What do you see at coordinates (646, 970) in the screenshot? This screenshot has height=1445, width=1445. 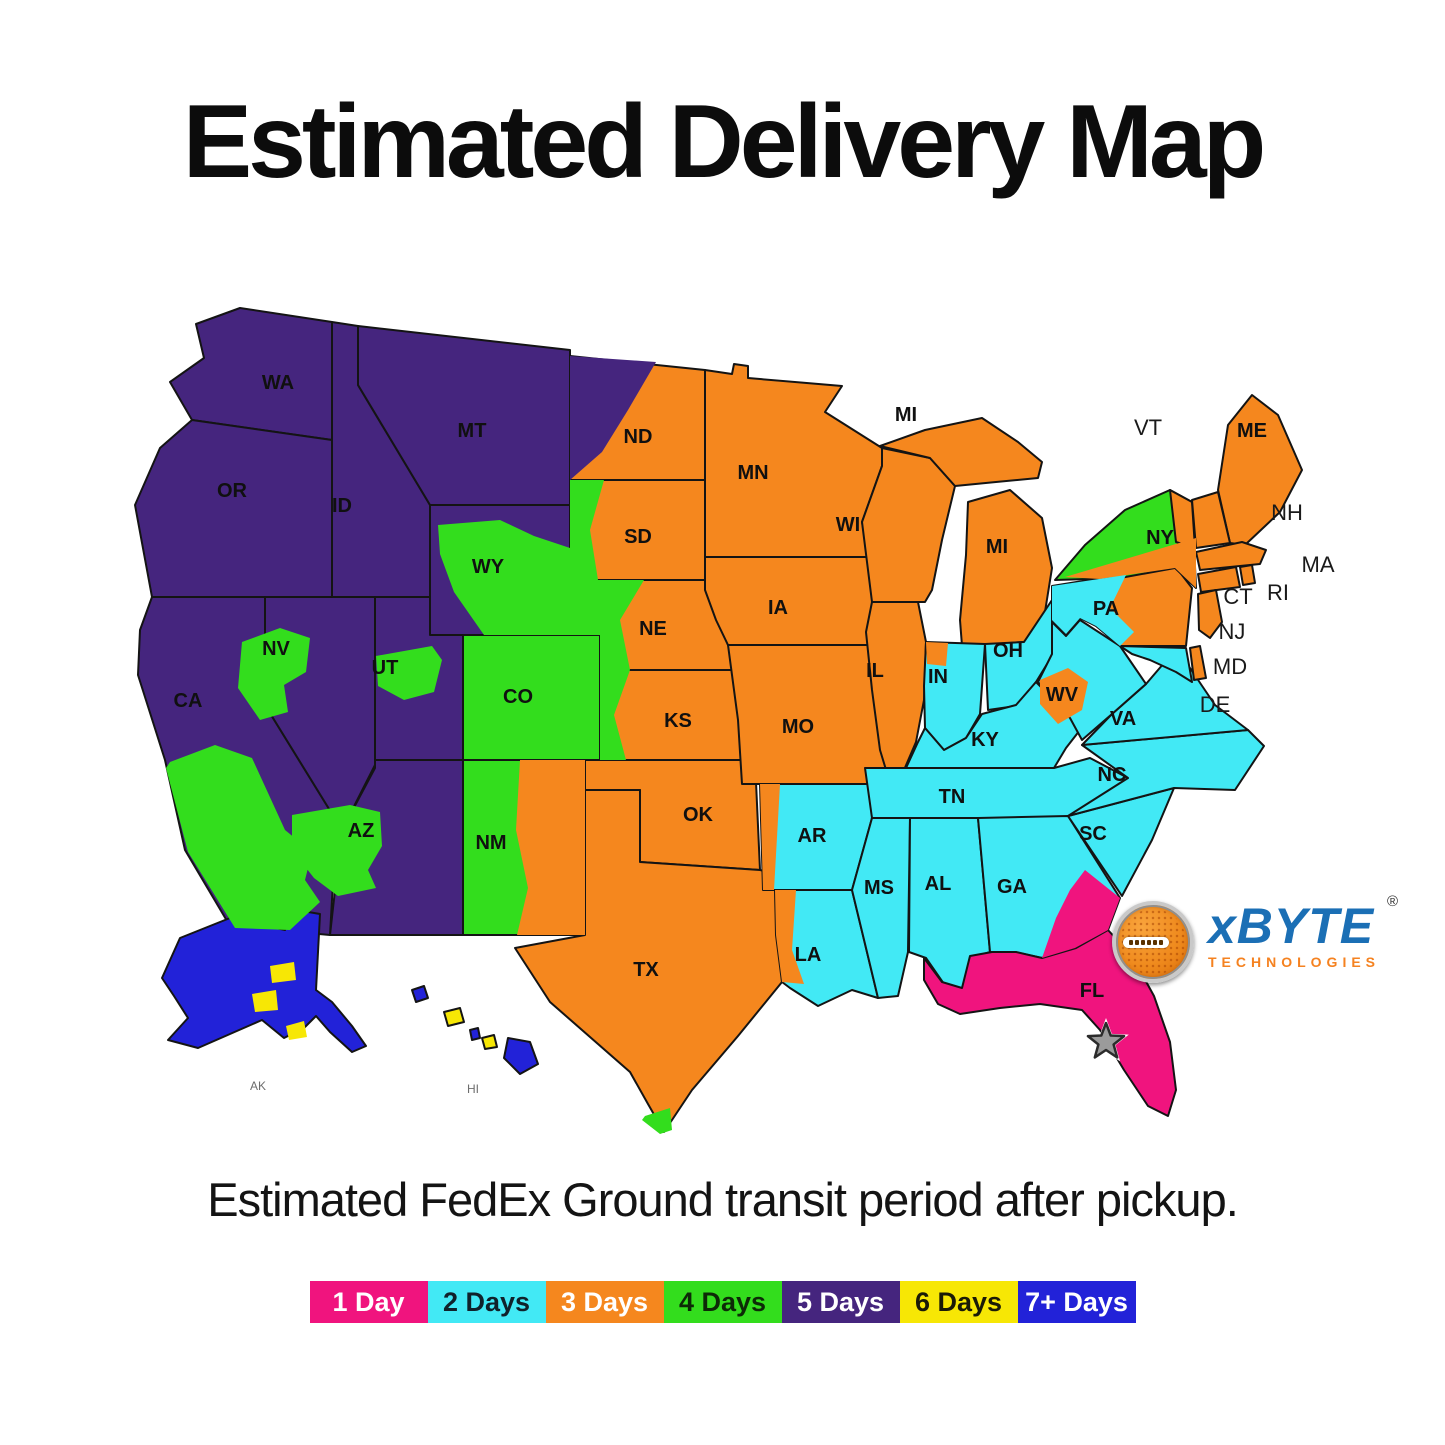 I see `state-label-TX: TX` at bounding box center [646, 970].